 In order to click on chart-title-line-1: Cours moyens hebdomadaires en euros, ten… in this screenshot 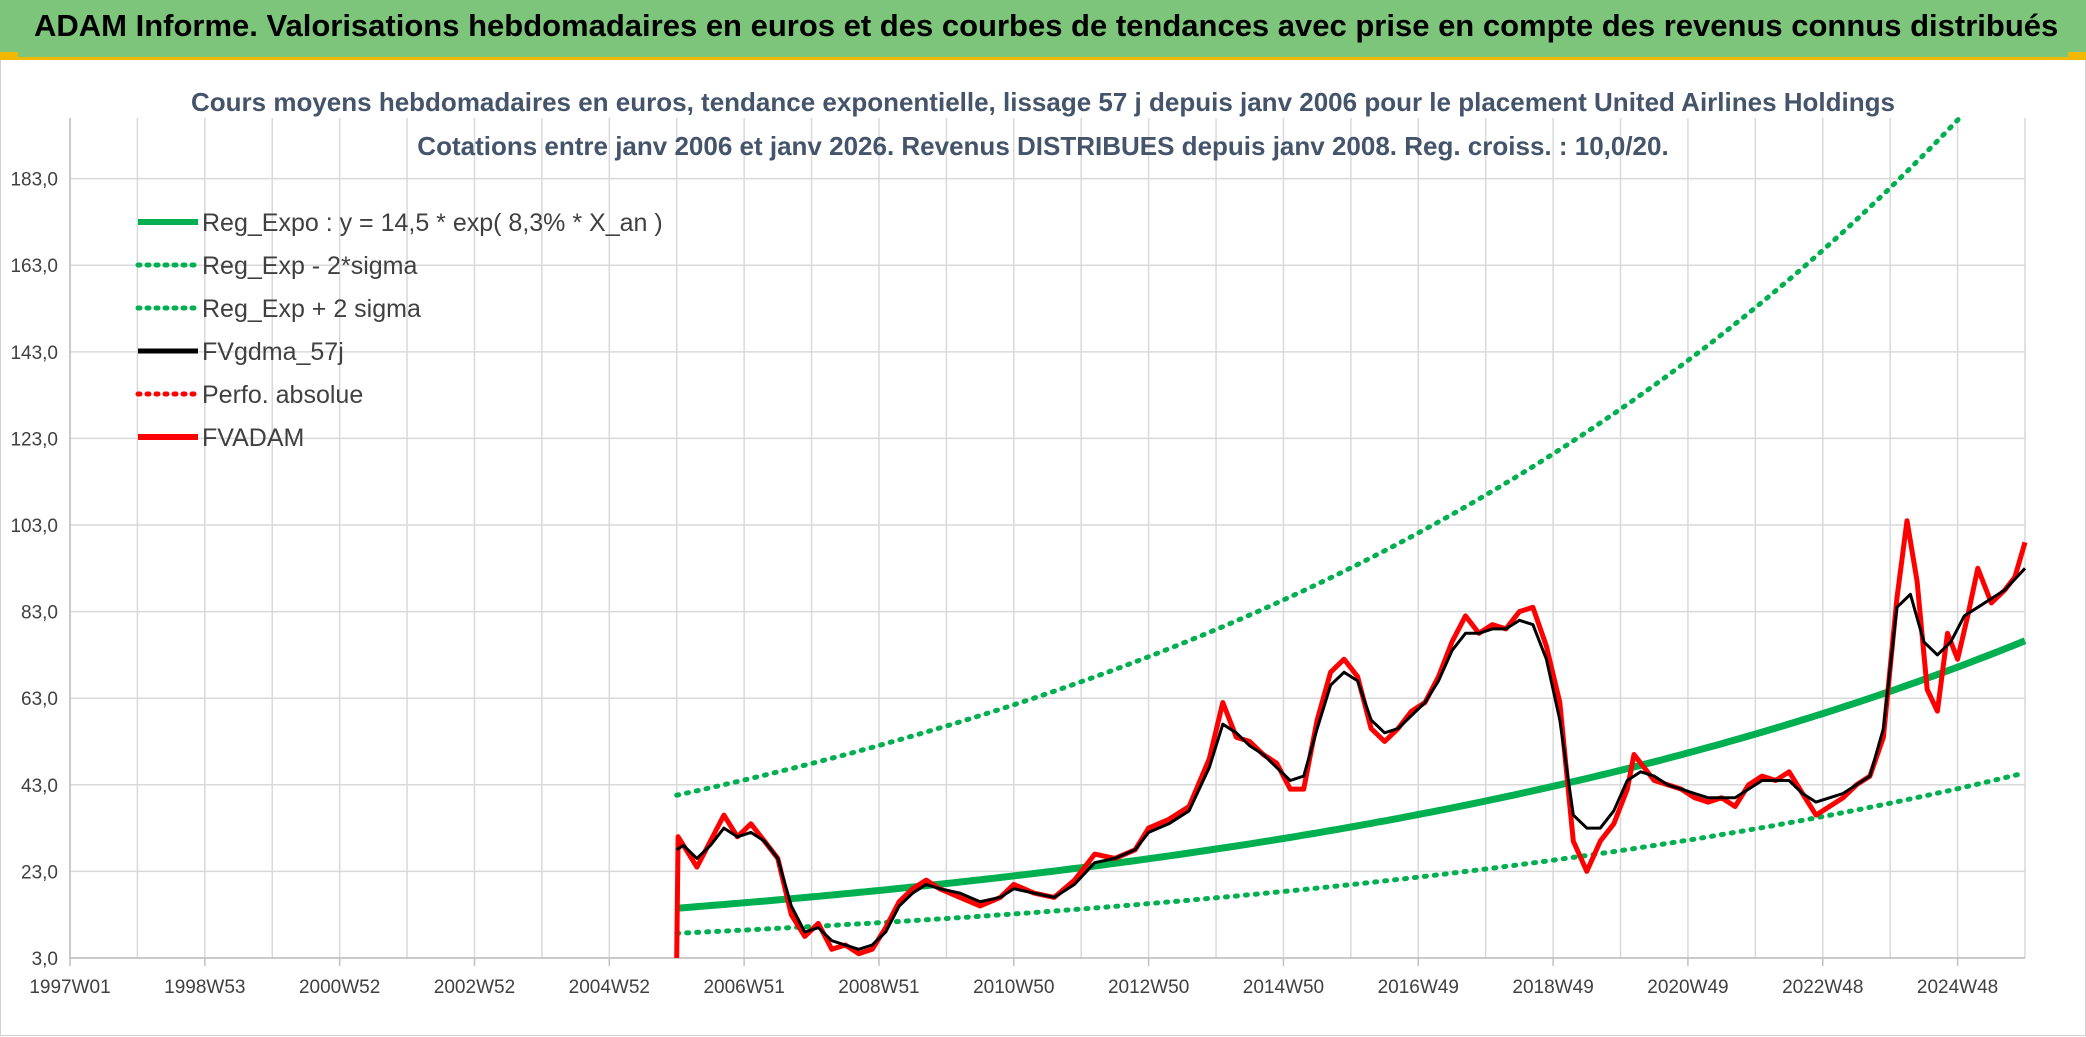, I will do `click(1043, 102)`.